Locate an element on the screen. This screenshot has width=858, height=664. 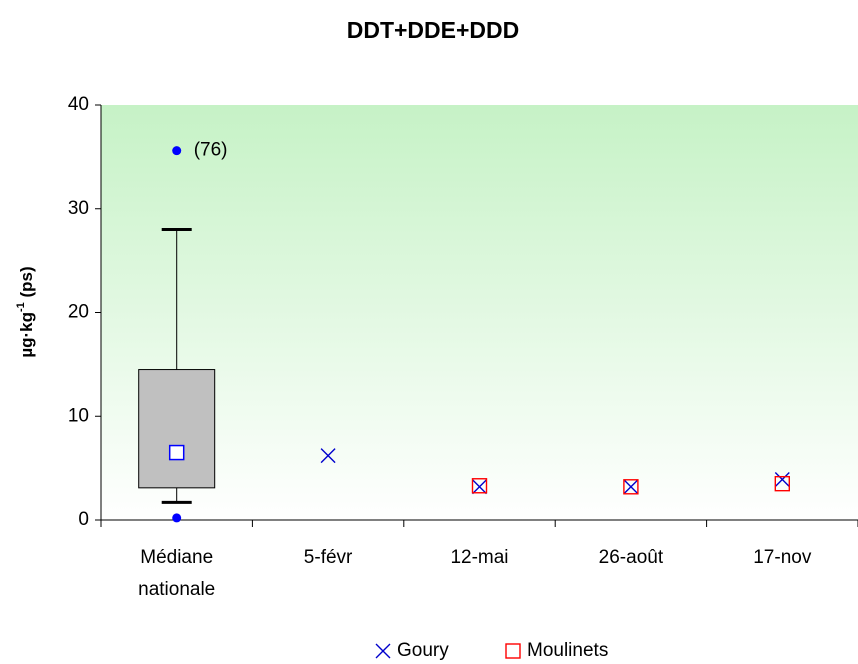
legend-label: Moulinets is located at coordinates (567, 650).